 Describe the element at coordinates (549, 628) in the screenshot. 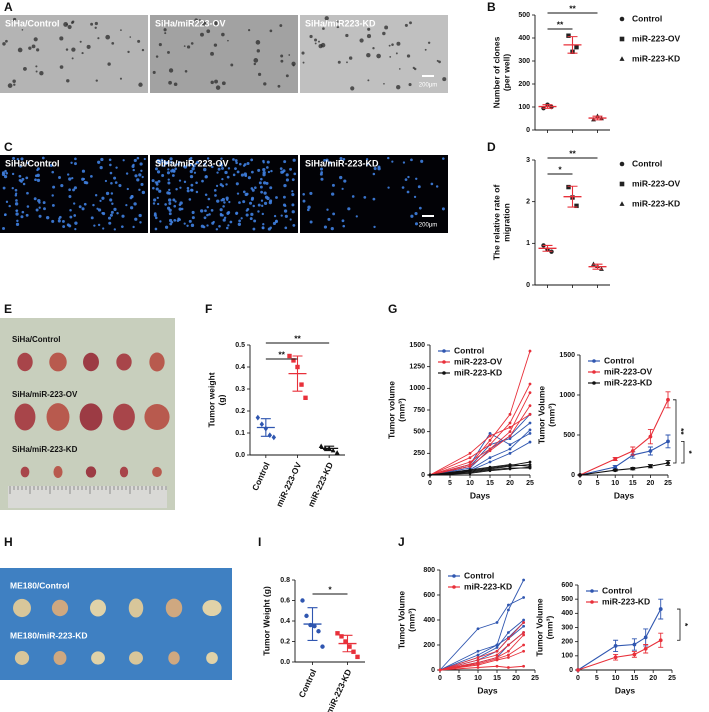

I see `y-axis-label: (mm³)` at that location.